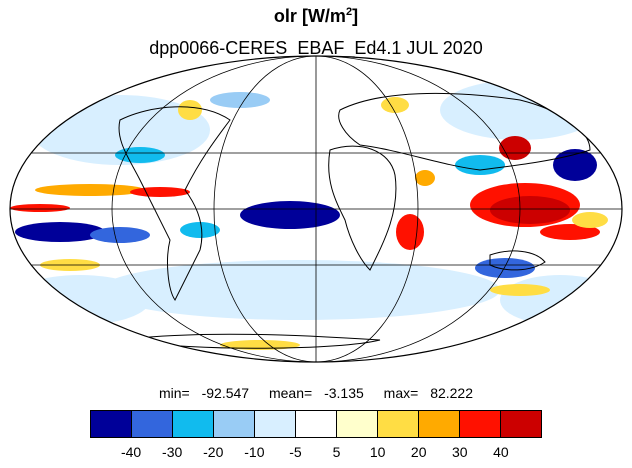  Describe the element at coordinates (336, 452) in the screenshot. I see `colorbar-tick-label: 5` at that location.